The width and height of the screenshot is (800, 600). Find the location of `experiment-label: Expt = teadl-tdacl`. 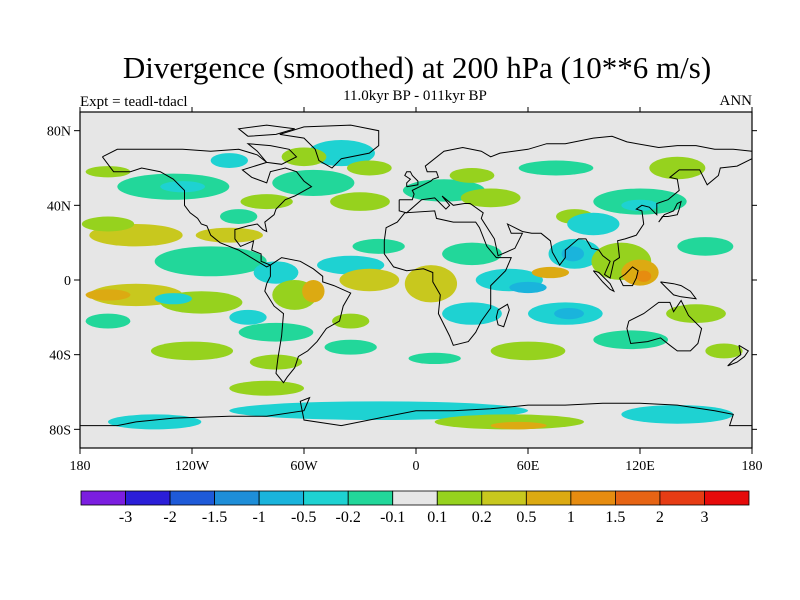

experiment-label: Expt = teadl-tdacl is located at coordinates (134, 102).